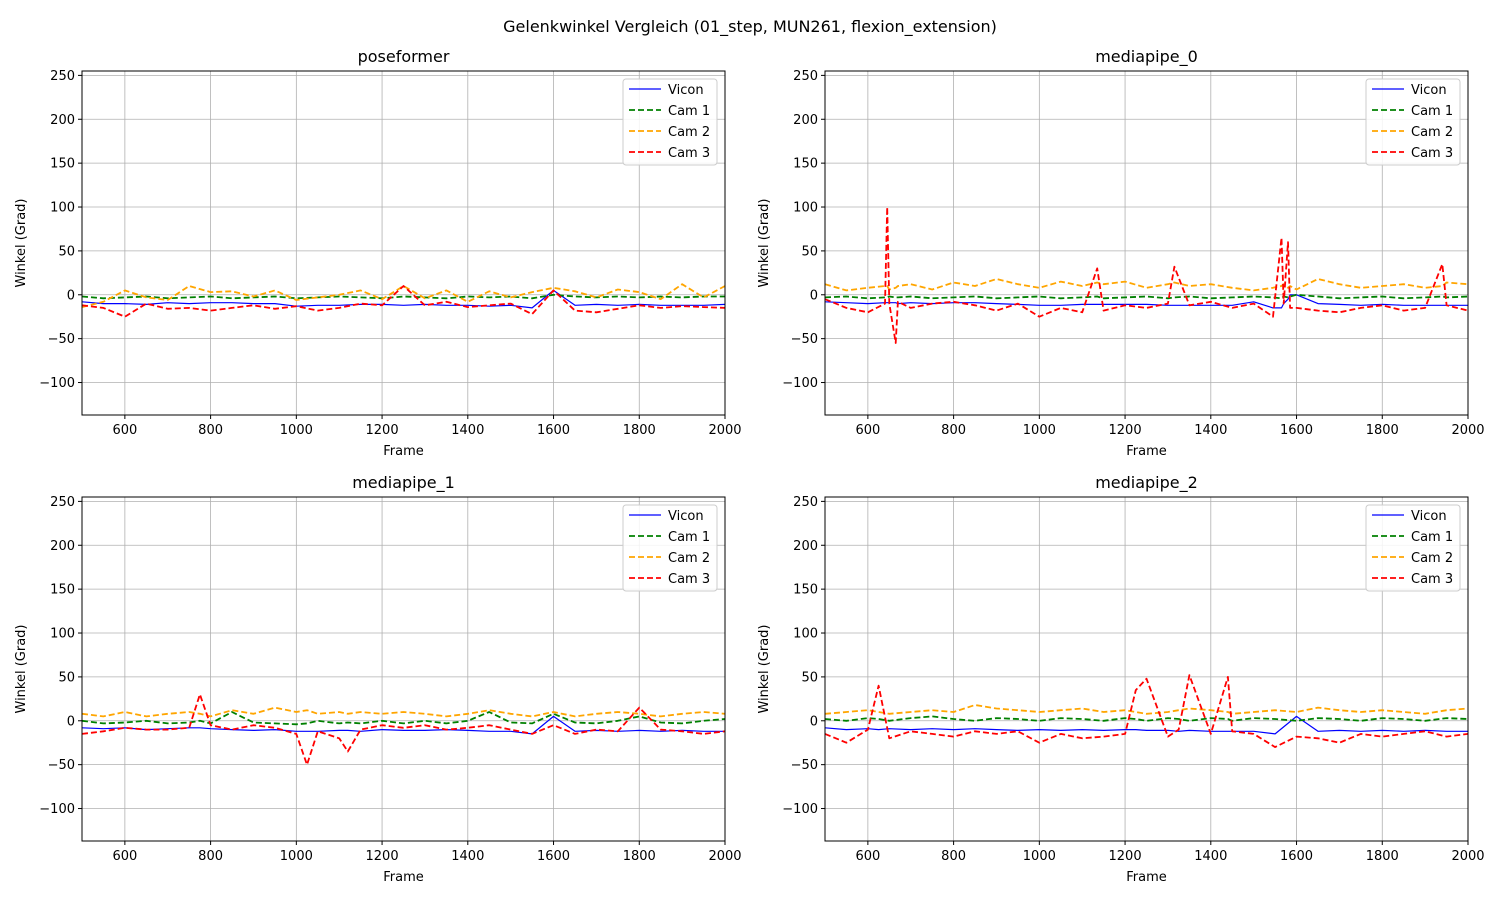 The image size is (1500, 900). I want to click on subplot-title: mediapipe_2, so click(1146, 483).